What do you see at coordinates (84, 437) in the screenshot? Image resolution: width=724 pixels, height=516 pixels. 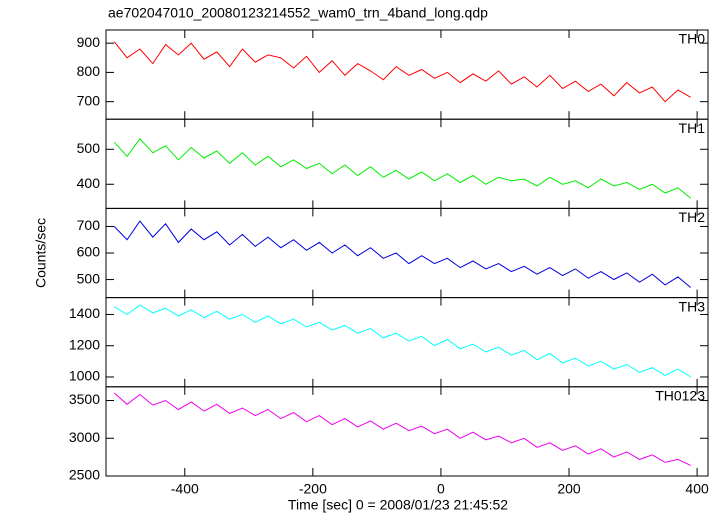 I see `y-tick-label: 3000` at bounding box center [84, 437].